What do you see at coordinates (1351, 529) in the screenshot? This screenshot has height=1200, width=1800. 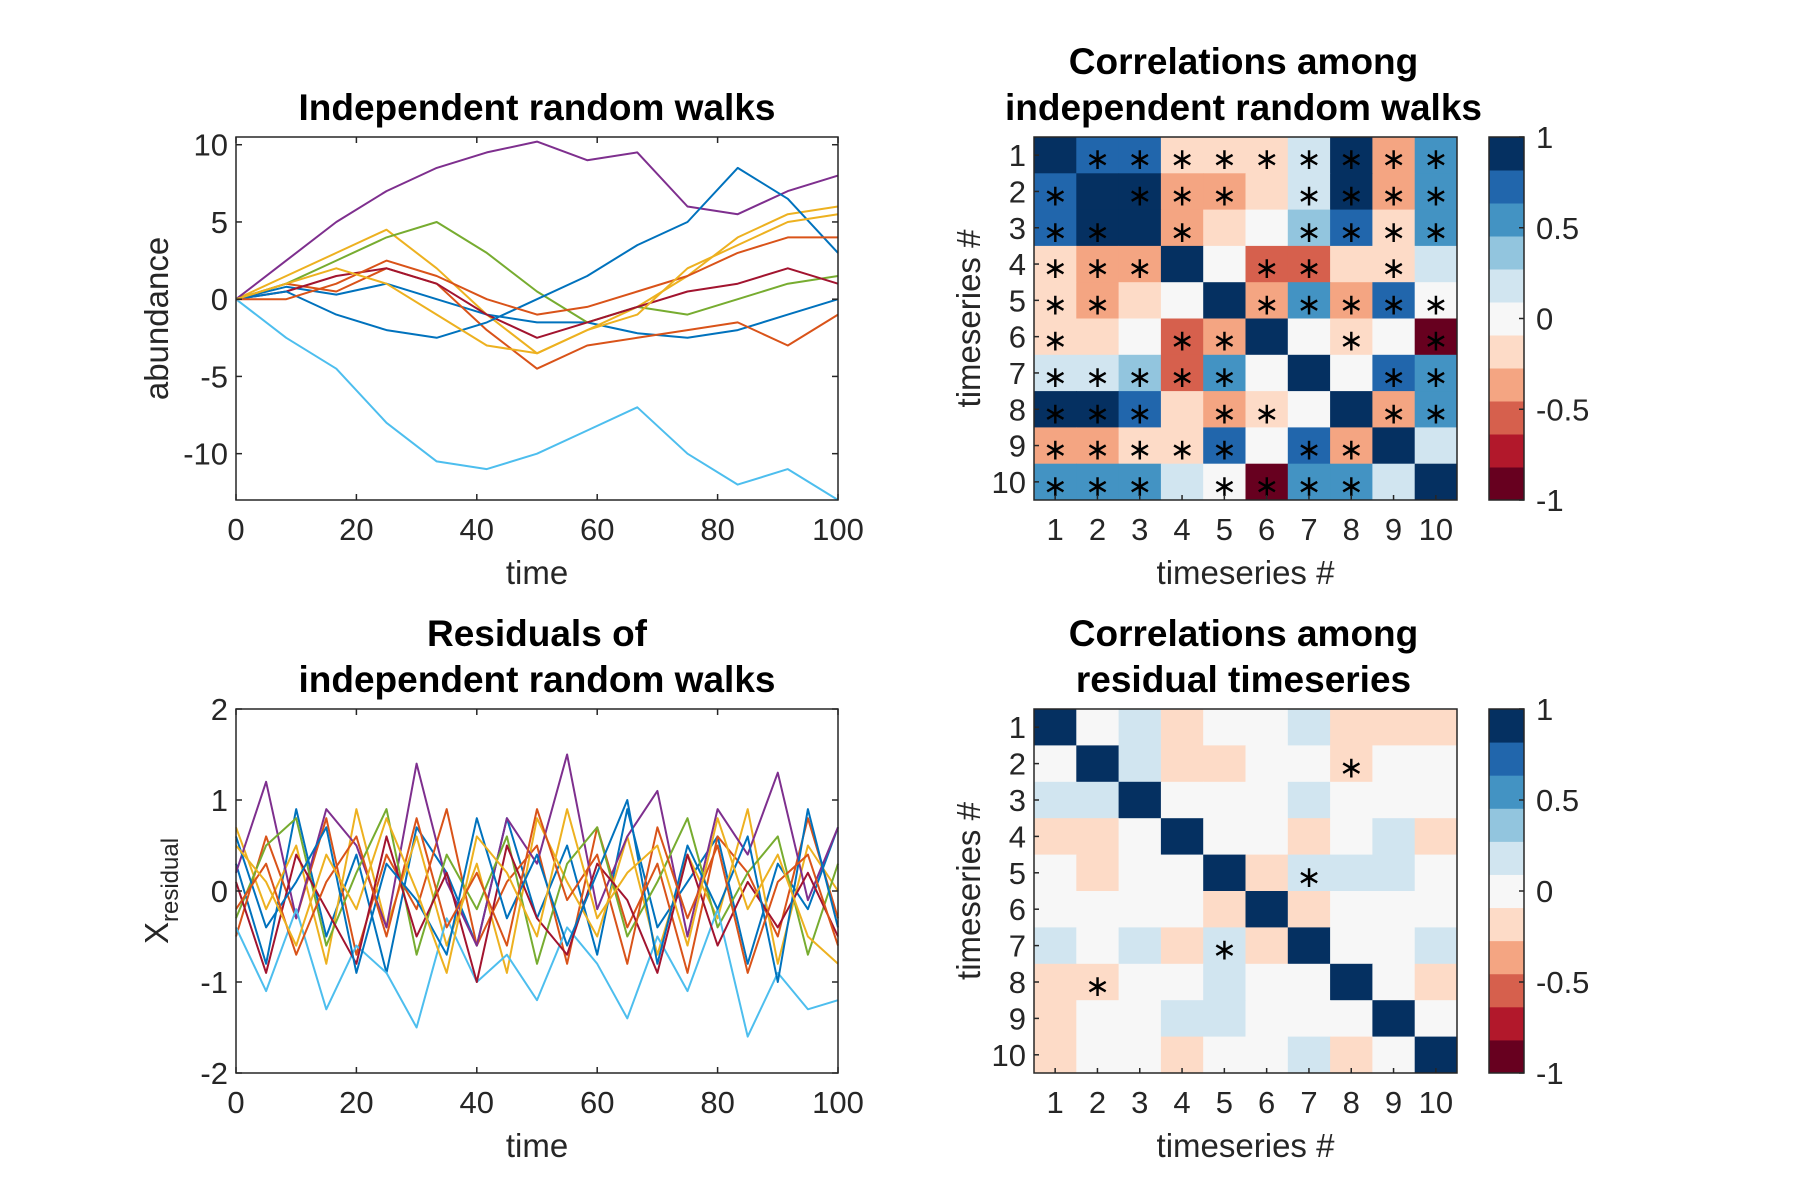 I see `x-tick-label: 8` at bounding box center [1351, 529].